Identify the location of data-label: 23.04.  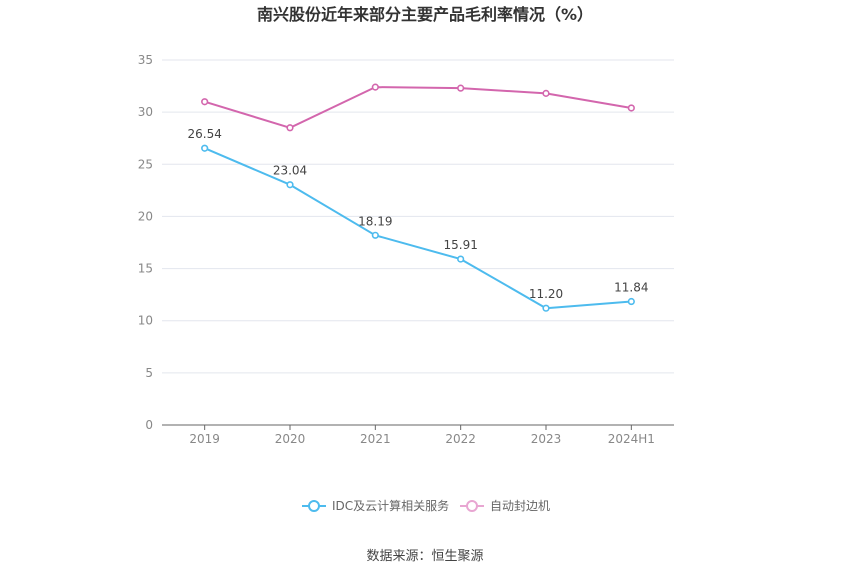
(290, 171).